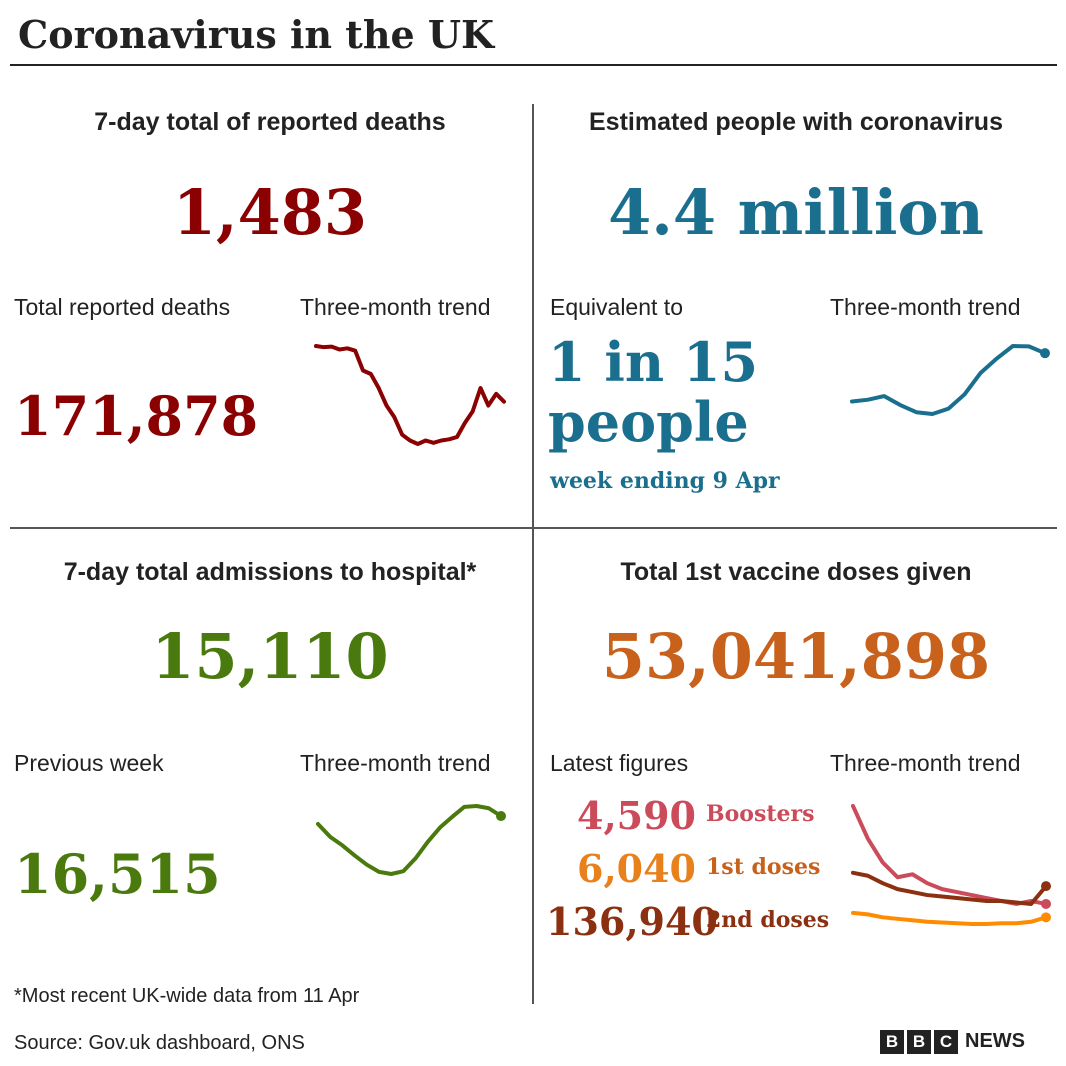 The width and height of the screenshot is (1066, 1066). Describe the element at coordinates (270, 212) in the screenshot. I see `deaths-value: 1,483` at that location.